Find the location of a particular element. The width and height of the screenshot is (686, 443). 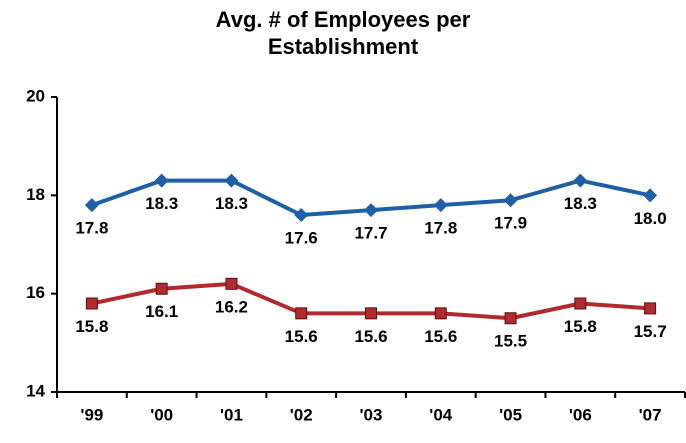

x-tick-label: '06 is located at coordinates (580, 414).